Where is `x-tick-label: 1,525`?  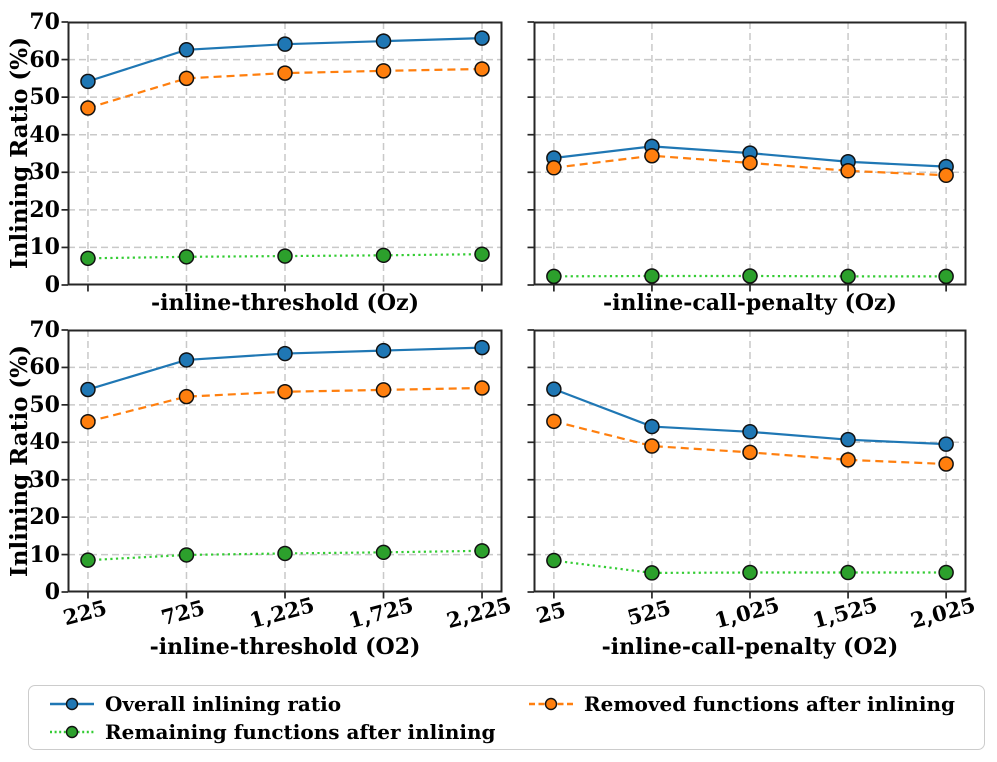
x-tick-label: 1,525 is located at coordinates (844, 612).